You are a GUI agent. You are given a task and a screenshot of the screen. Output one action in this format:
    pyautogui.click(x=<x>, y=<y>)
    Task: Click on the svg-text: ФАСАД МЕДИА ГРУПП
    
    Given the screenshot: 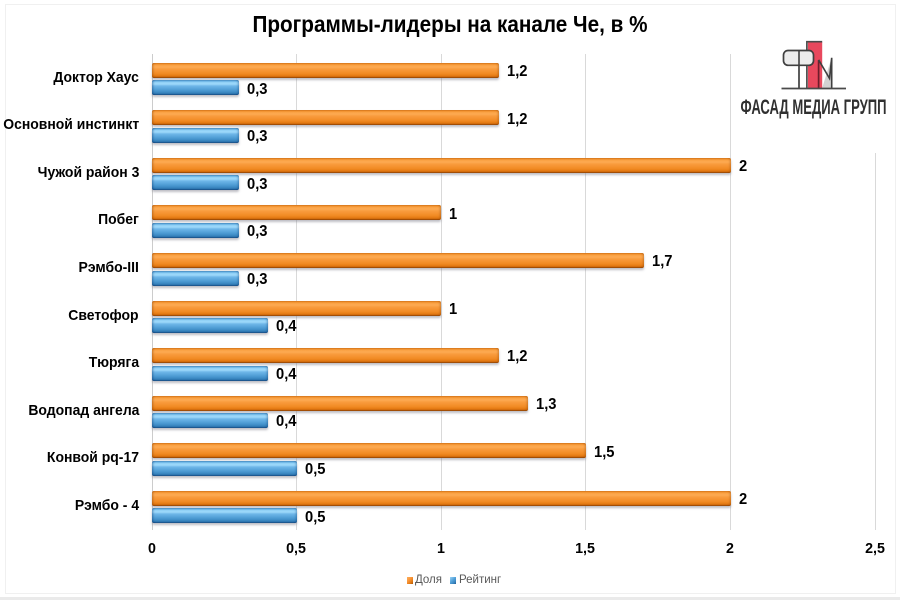 What is the action you would take?
    pyautogui.click(x=814, y=107)
    